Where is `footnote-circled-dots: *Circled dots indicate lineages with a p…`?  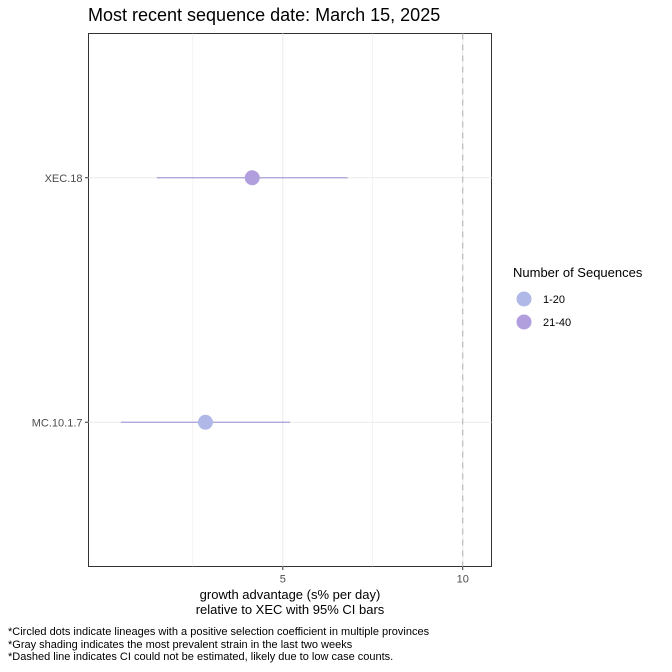 footnote-circled-dots: *Circled dots indicate lineages with a p… is located at coordinates (219, 632).